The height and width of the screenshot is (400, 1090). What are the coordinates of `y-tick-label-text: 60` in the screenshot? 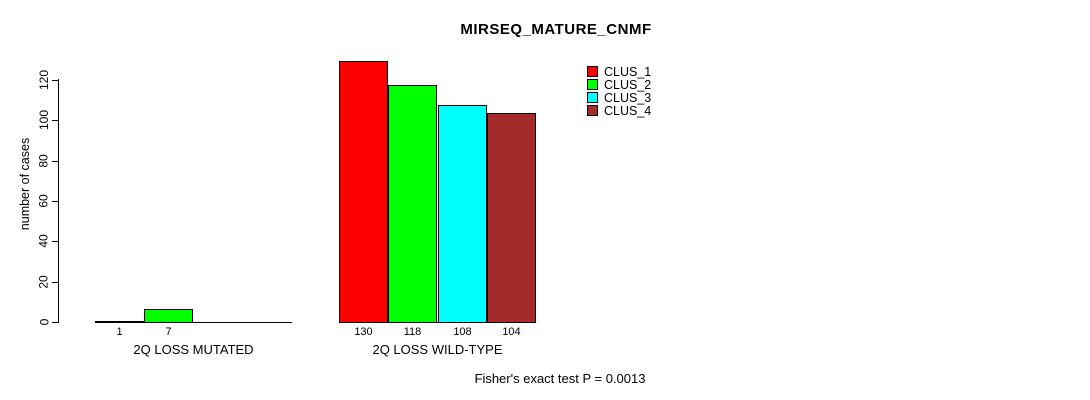 It's located at (43, 201).